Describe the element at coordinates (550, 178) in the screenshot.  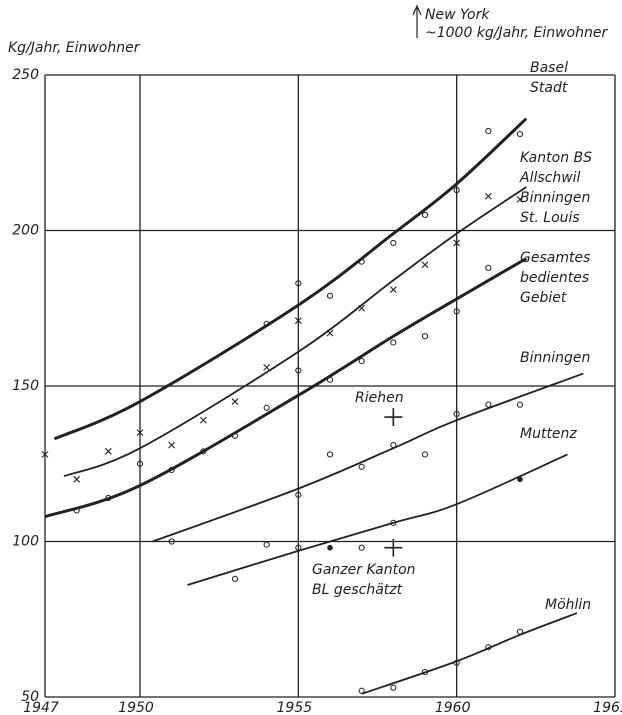
I see `series-label: Allschwil` at that location.